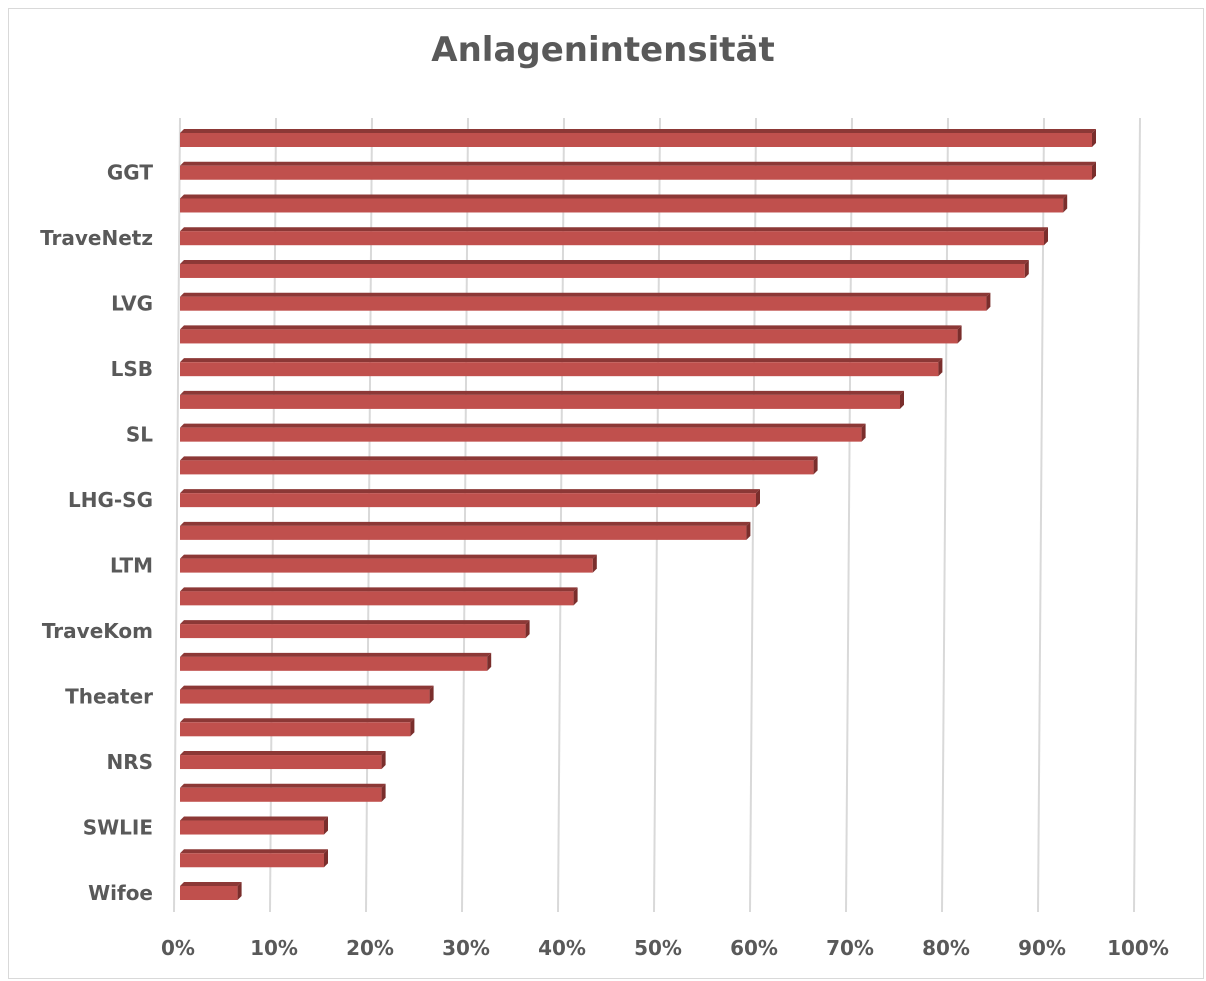 The image size is (1206, 981). Describe the element at coordinates (466, 948) in the screenshot. I see `x-tick-label: 30%` at that location.